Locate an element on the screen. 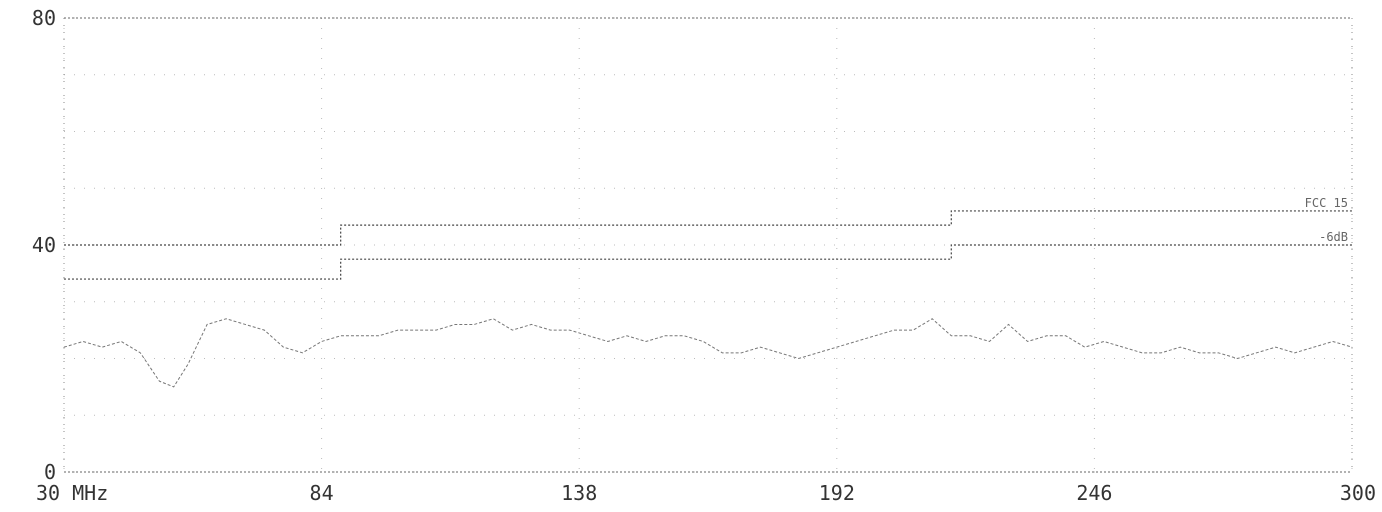 Image resolution: width=1382 pixels, height=512 pixels. x-tick-label: 138 is located at coordinates (579, 493).